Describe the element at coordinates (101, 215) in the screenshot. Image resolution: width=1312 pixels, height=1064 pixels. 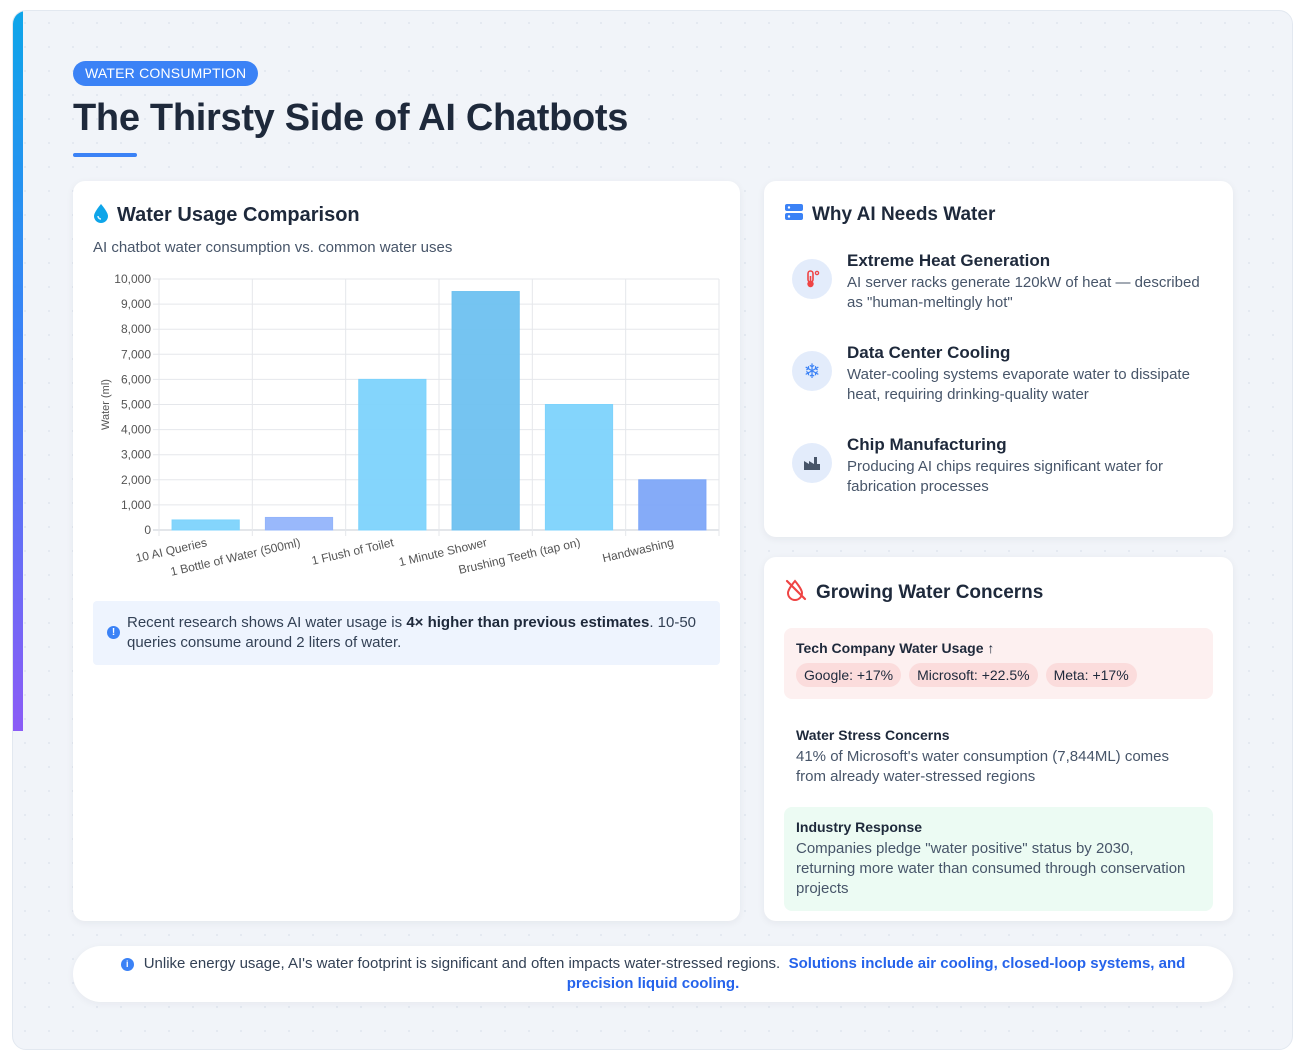
I see `water-drop-icon` at that location.